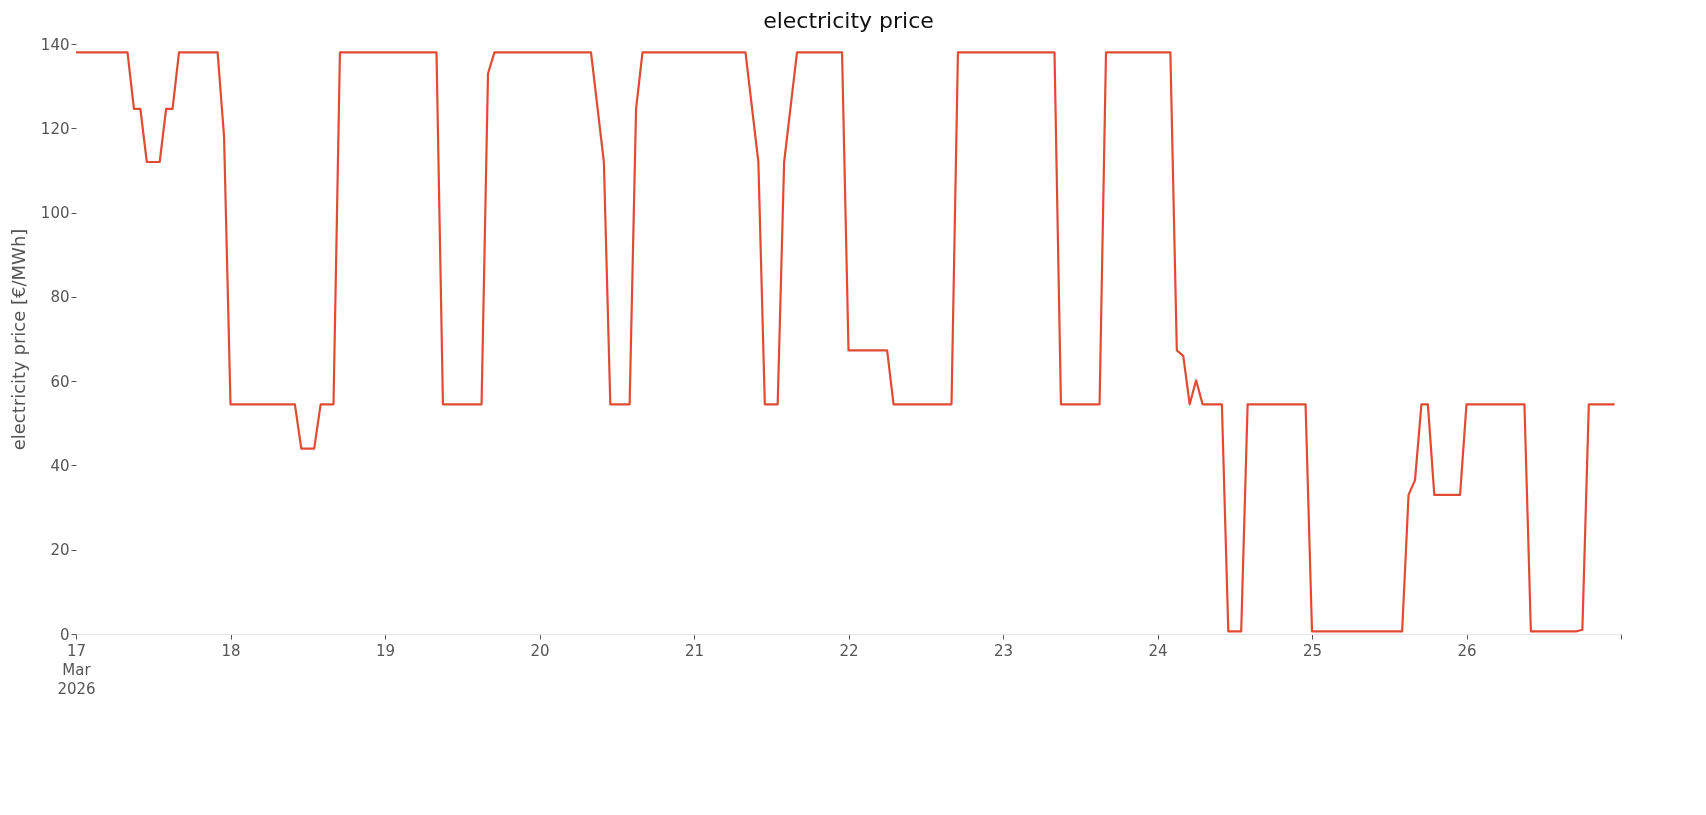 This screenshot has height=815, width=1706. I want to click on x-tick-label: 25, so click(1312, 650).